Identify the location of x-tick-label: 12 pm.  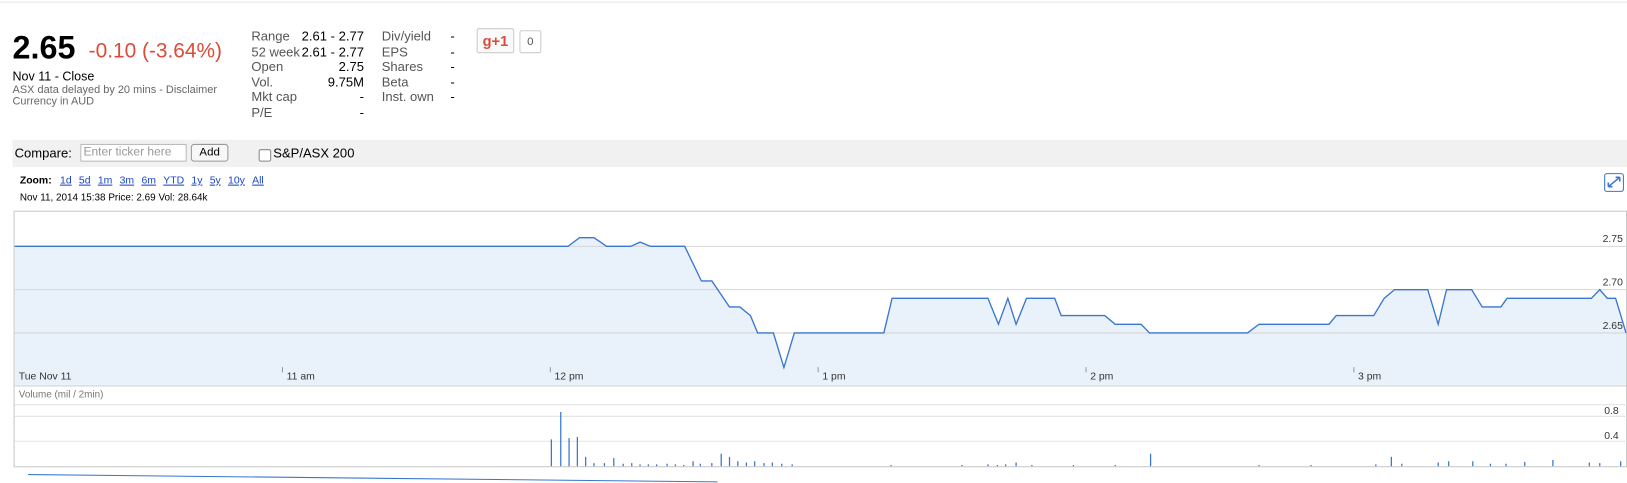
(568, 377).